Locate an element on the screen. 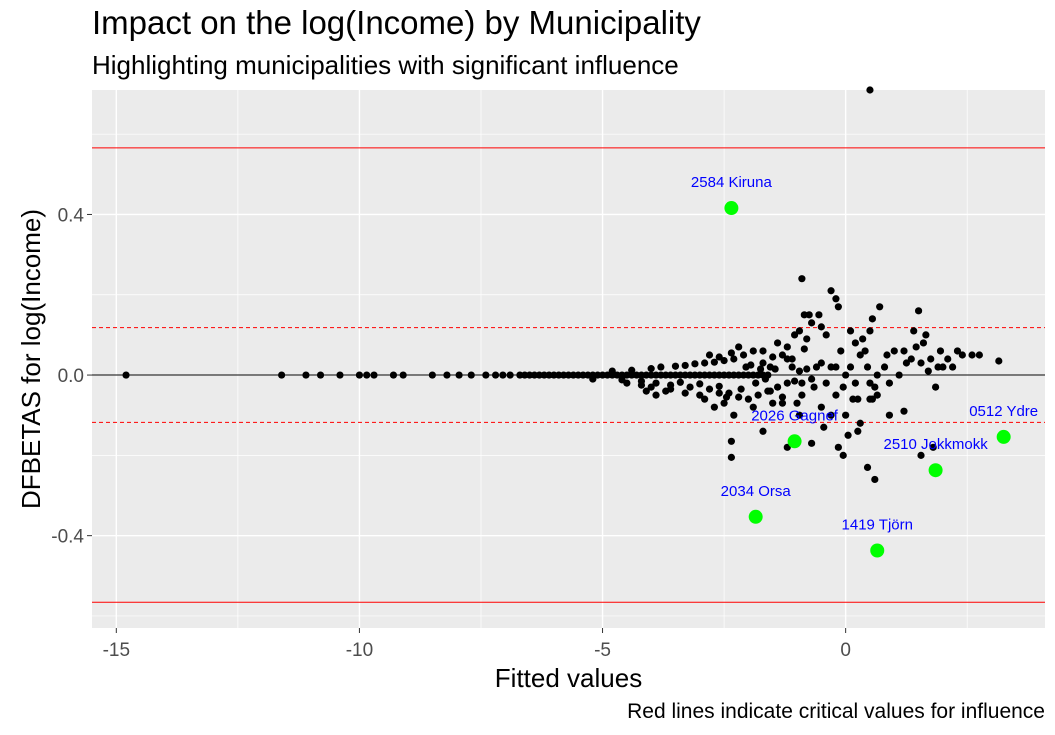 This screenshot has height=735, width=1055. highlighted-point-label: 0512 Ydre is located at coordinates (1003, 411).